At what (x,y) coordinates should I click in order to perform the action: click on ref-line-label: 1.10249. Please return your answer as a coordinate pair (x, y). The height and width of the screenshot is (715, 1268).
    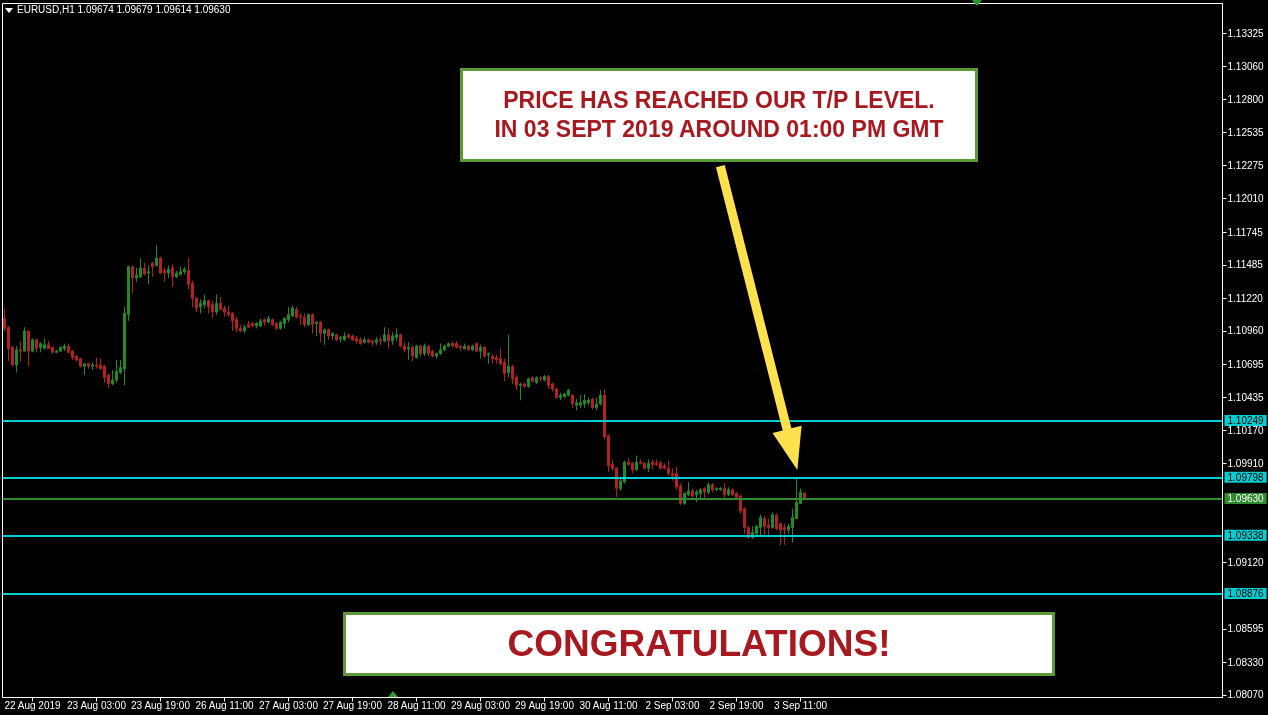
    Looking at the image, I should click on (1246, 421).